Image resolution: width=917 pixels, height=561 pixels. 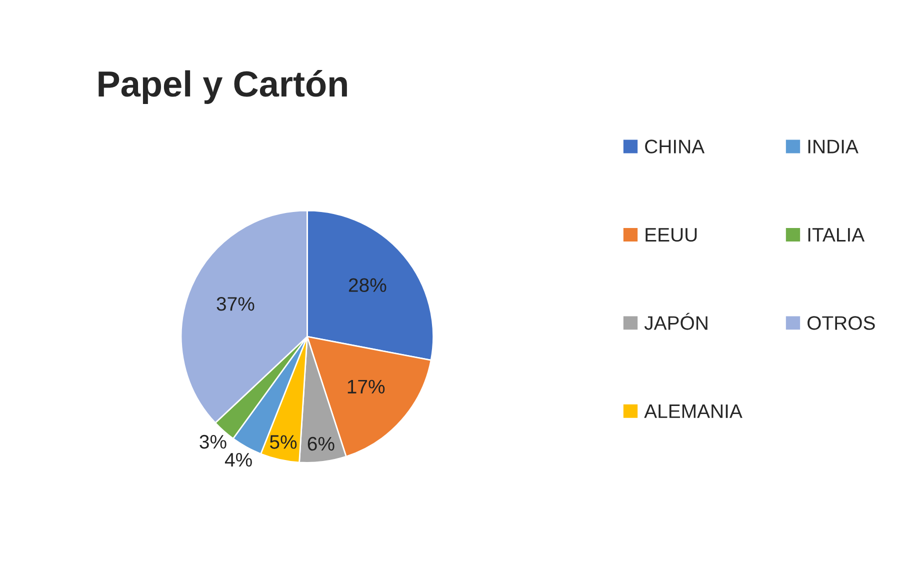 What do you see at coordinates (222, 87) in the screenshot?
I see `chart-title: Papel y Cartón` at bounding box center [222, 87].